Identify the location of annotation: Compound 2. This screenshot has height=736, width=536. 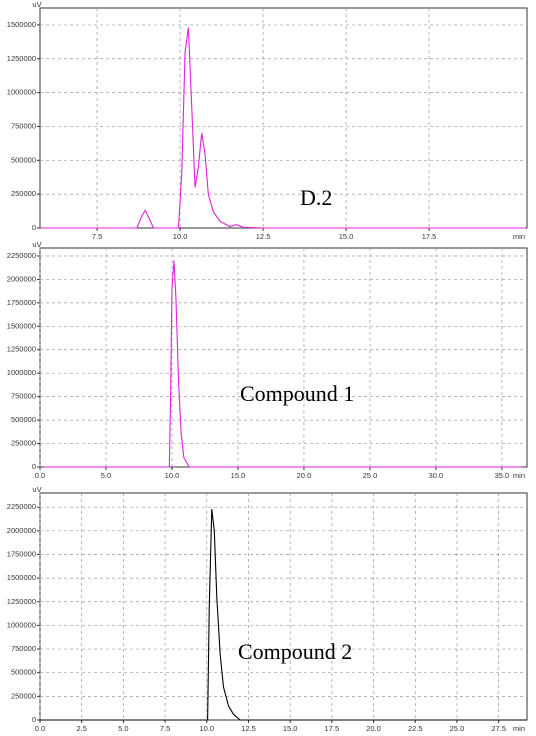
(295, 651).